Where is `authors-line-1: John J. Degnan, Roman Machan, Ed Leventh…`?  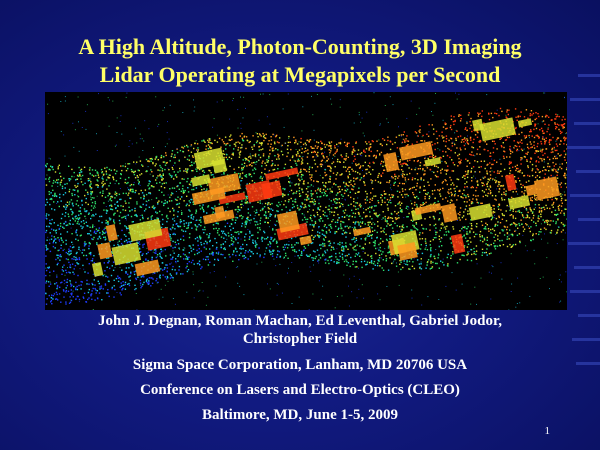 authors-line-1: John J. Degnan, Roman Machan, Ed Leventh… is located at coordinates (300, 321).